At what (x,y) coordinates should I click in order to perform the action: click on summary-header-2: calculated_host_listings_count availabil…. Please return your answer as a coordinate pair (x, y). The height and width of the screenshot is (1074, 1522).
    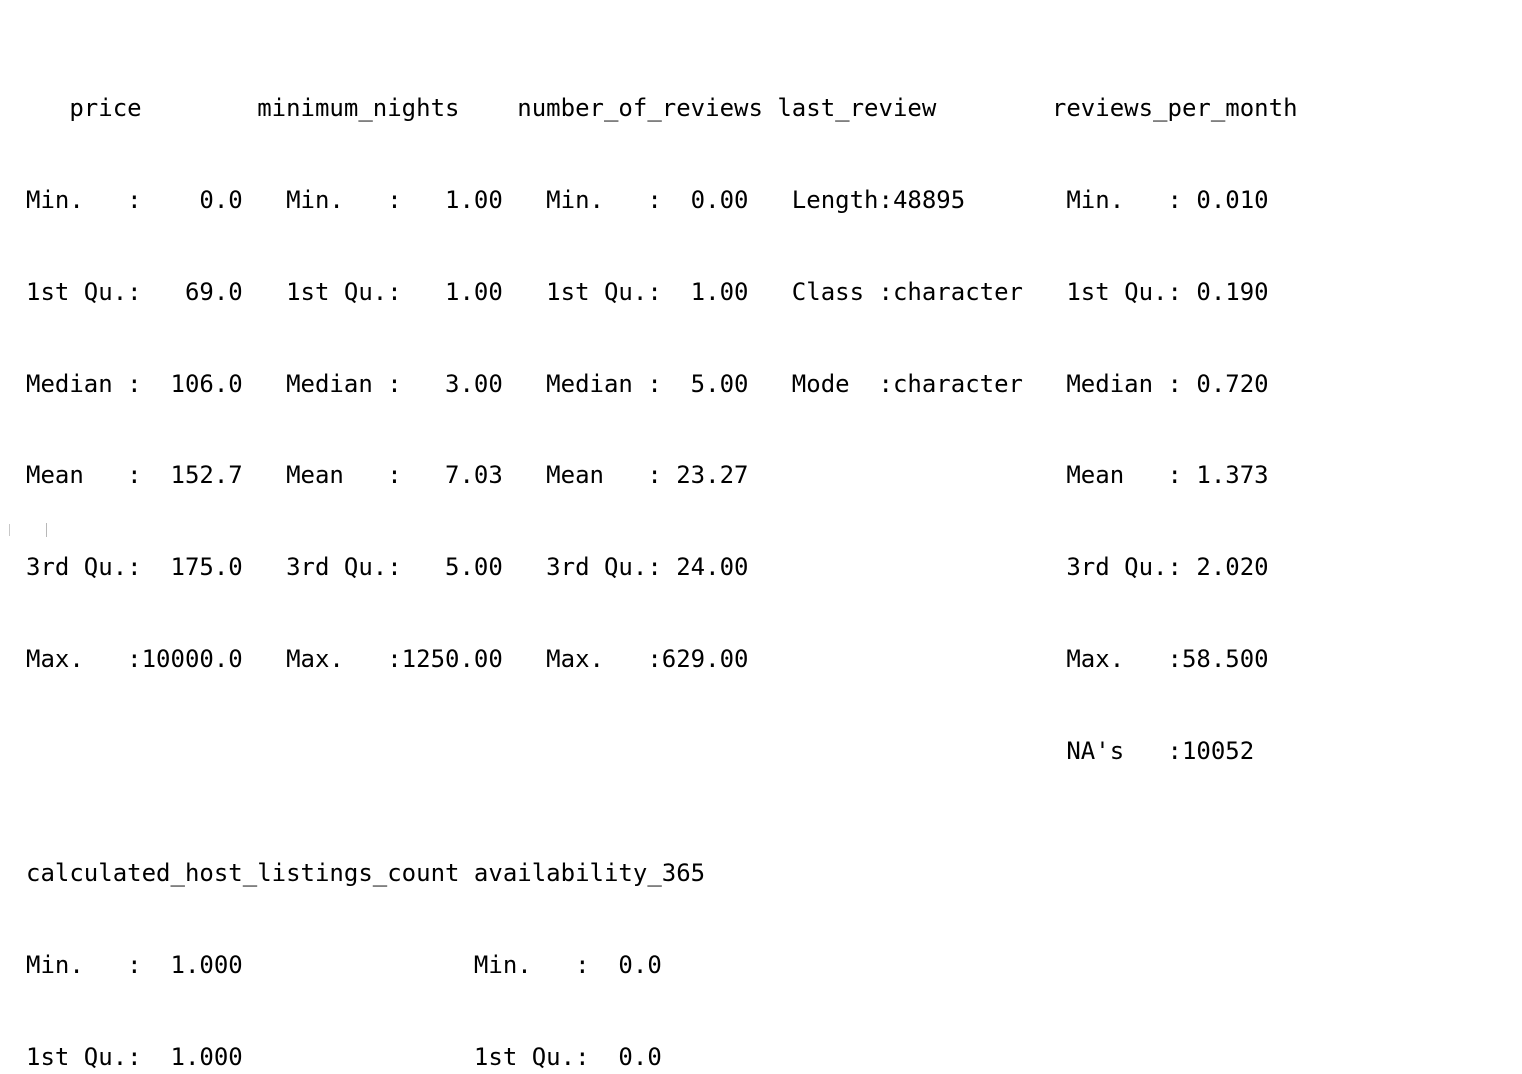
    Looking at the image, I should click on (366, 873).